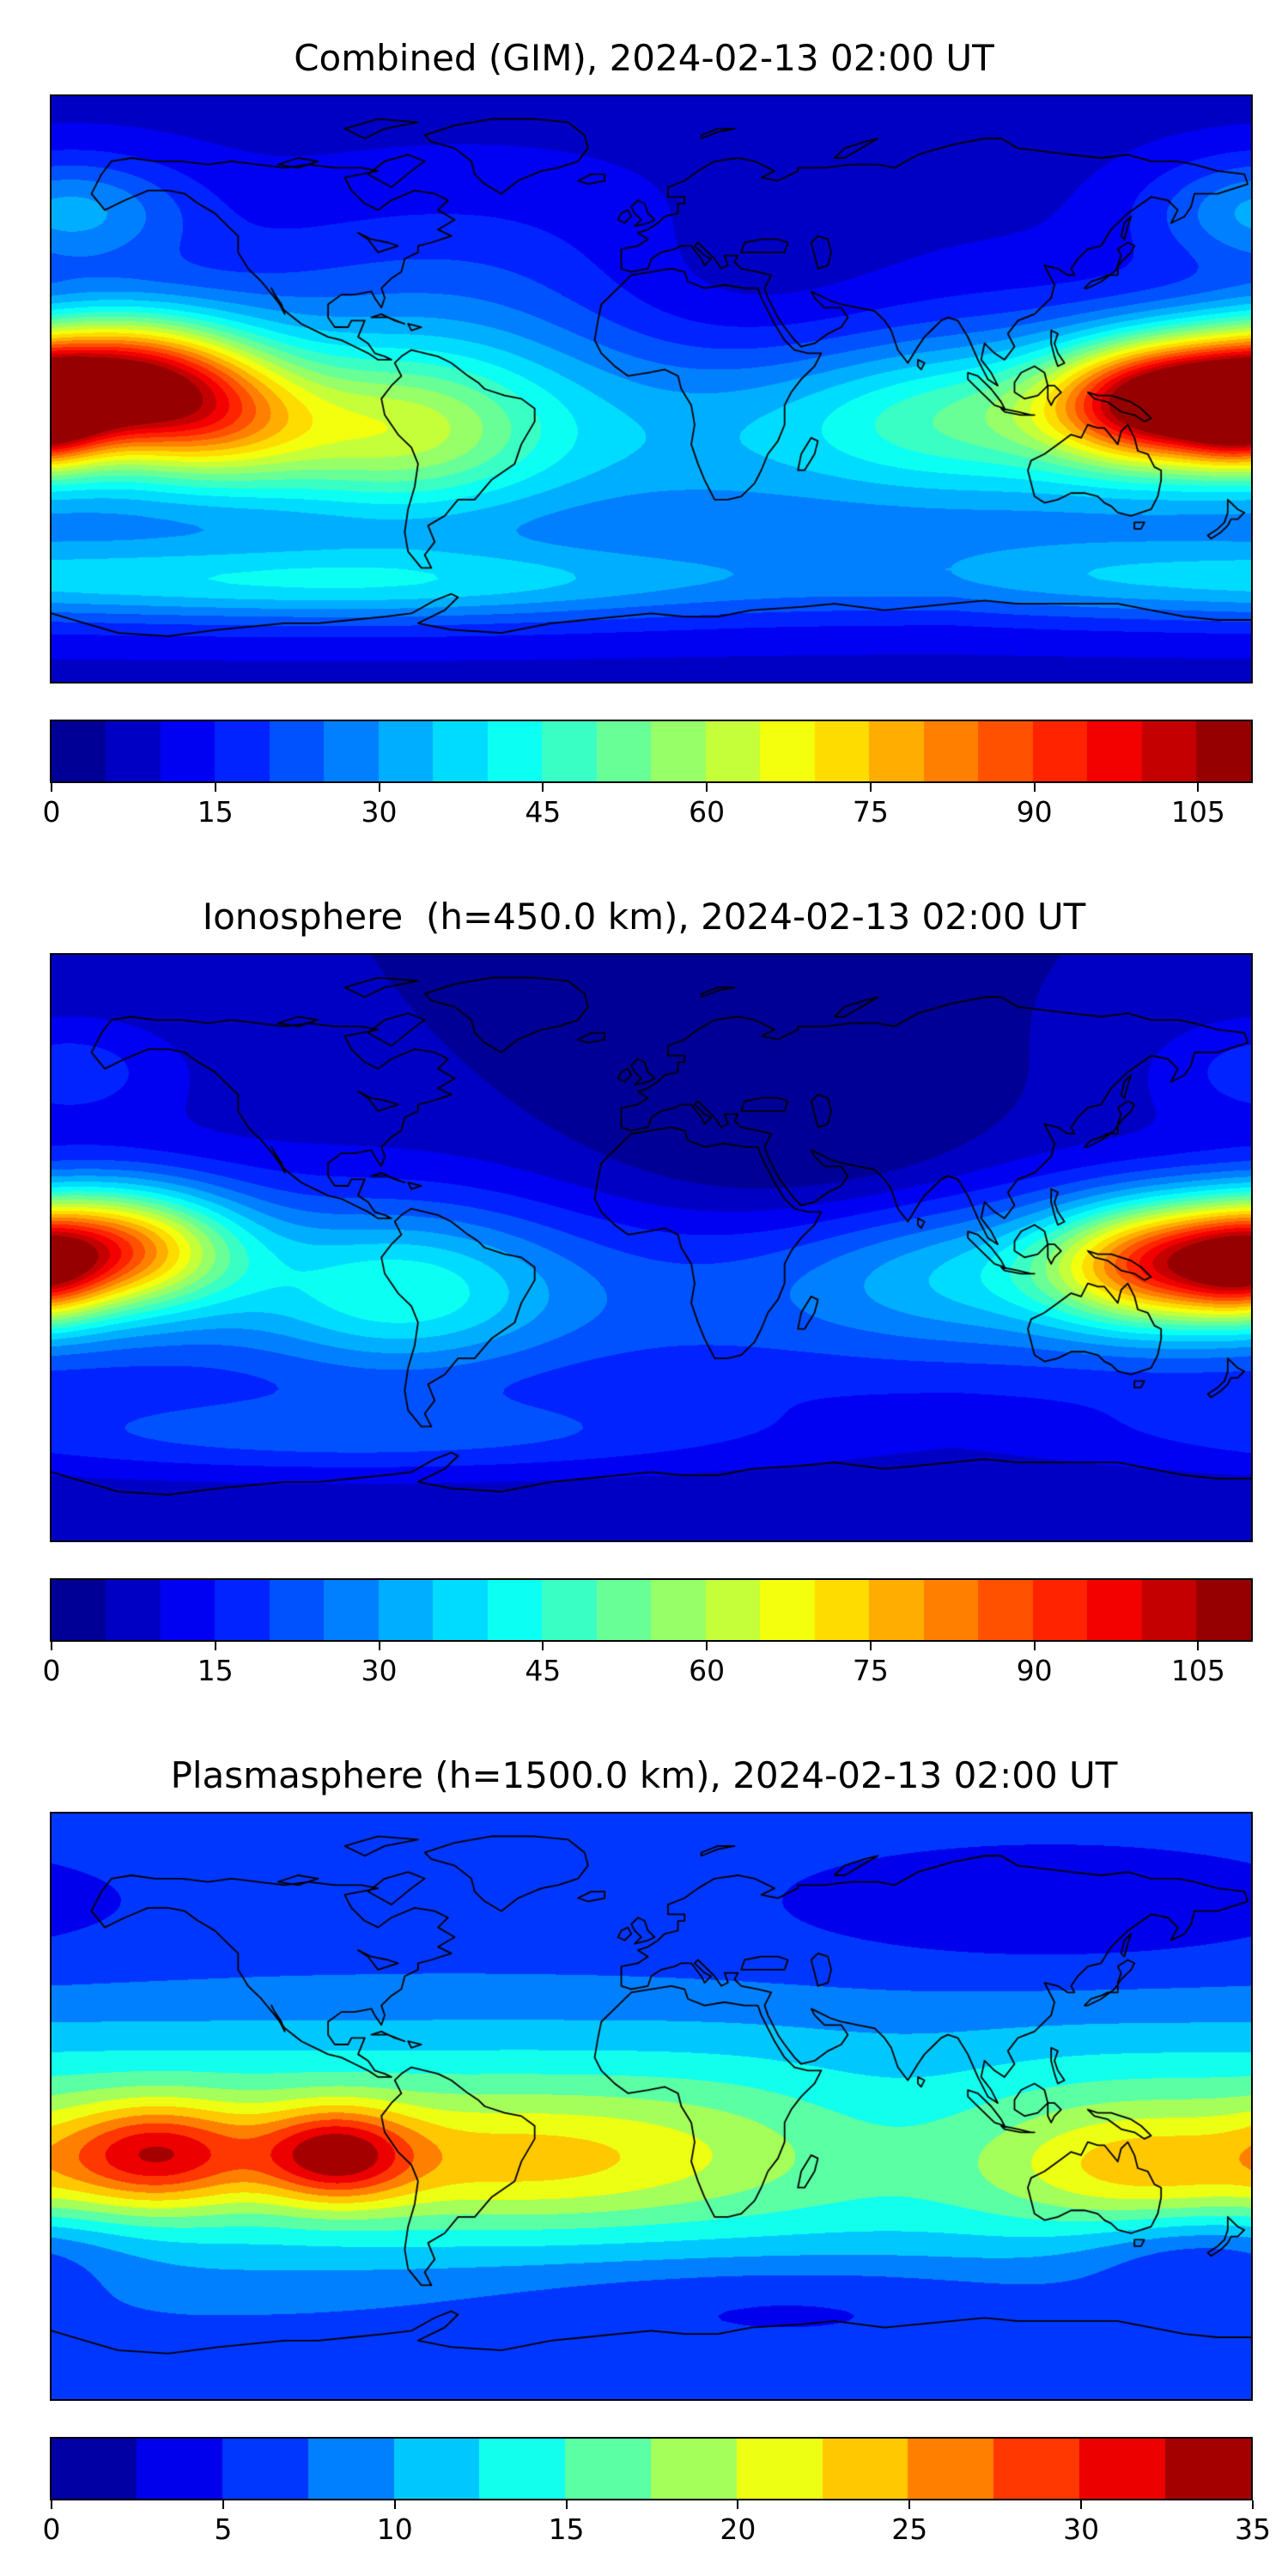 The height and width of the screenshot is (2576, 1288). What do you see at coordinates (1252, 2529) in the screenshot?
I see `colorbar-tick-label: 35` at bounding box center [1252, 2529].